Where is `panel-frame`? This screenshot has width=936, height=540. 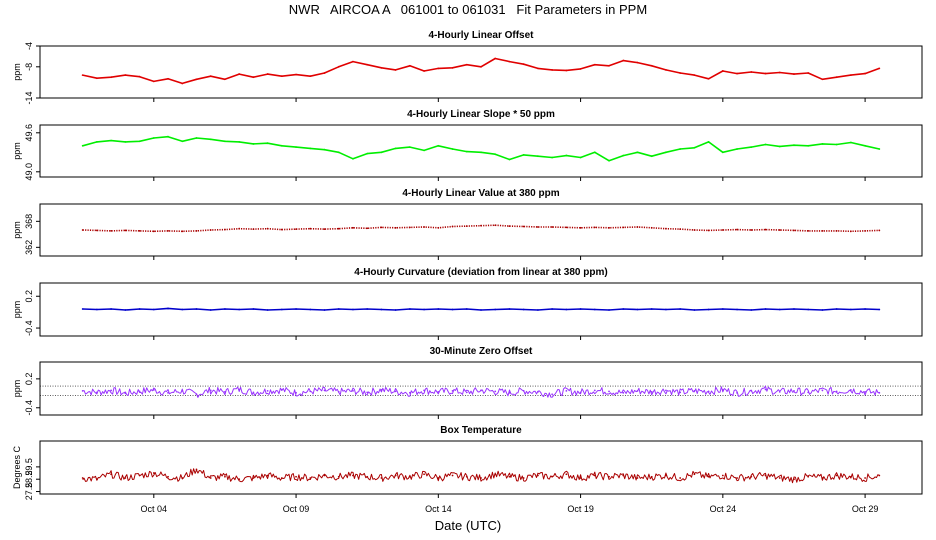
panel-frame is located at coordinates (481, 467).